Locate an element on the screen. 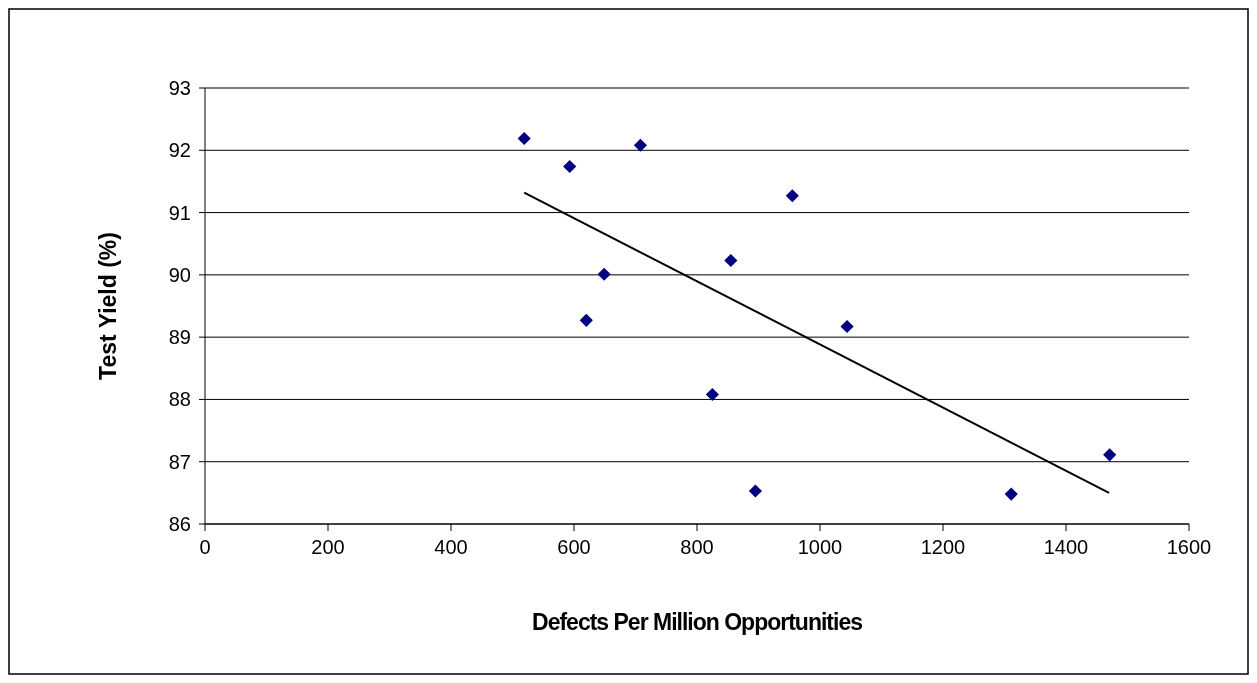 This screenshot has height=683, width=1257. x-tick-label: 200 is located at coordinates (328, 547).